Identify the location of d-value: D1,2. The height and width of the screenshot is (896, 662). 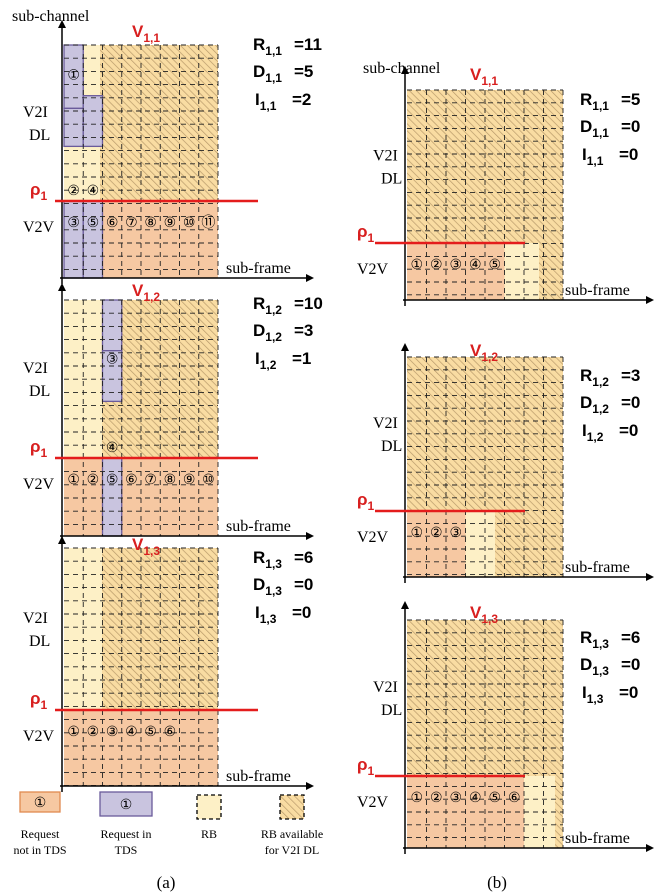
(594, 404).